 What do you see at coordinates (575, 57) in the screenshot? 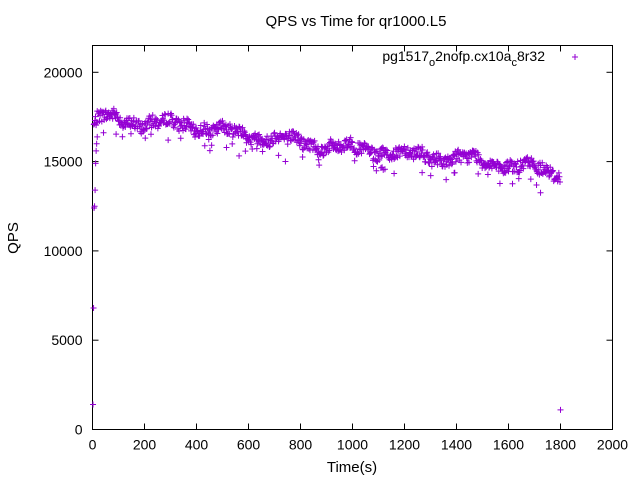
I see `legend-marker` at bounding box center [575, 57].